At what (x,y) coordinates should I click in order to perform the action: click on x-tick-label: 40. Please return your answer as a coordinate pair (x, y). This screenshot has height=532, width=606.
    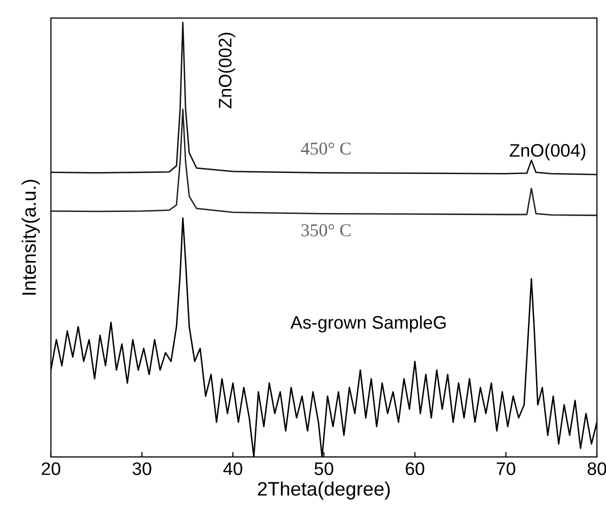
    Looking at the image, I should click on (232, 469).